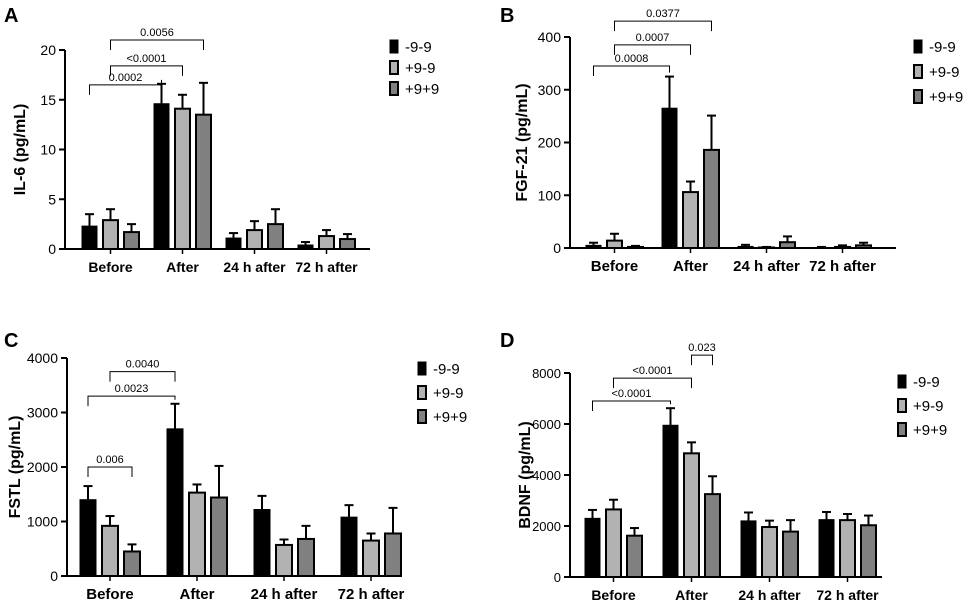 The image size is (969, 602). I want to click on p-value-label: 0.0377, so click(663, 14).